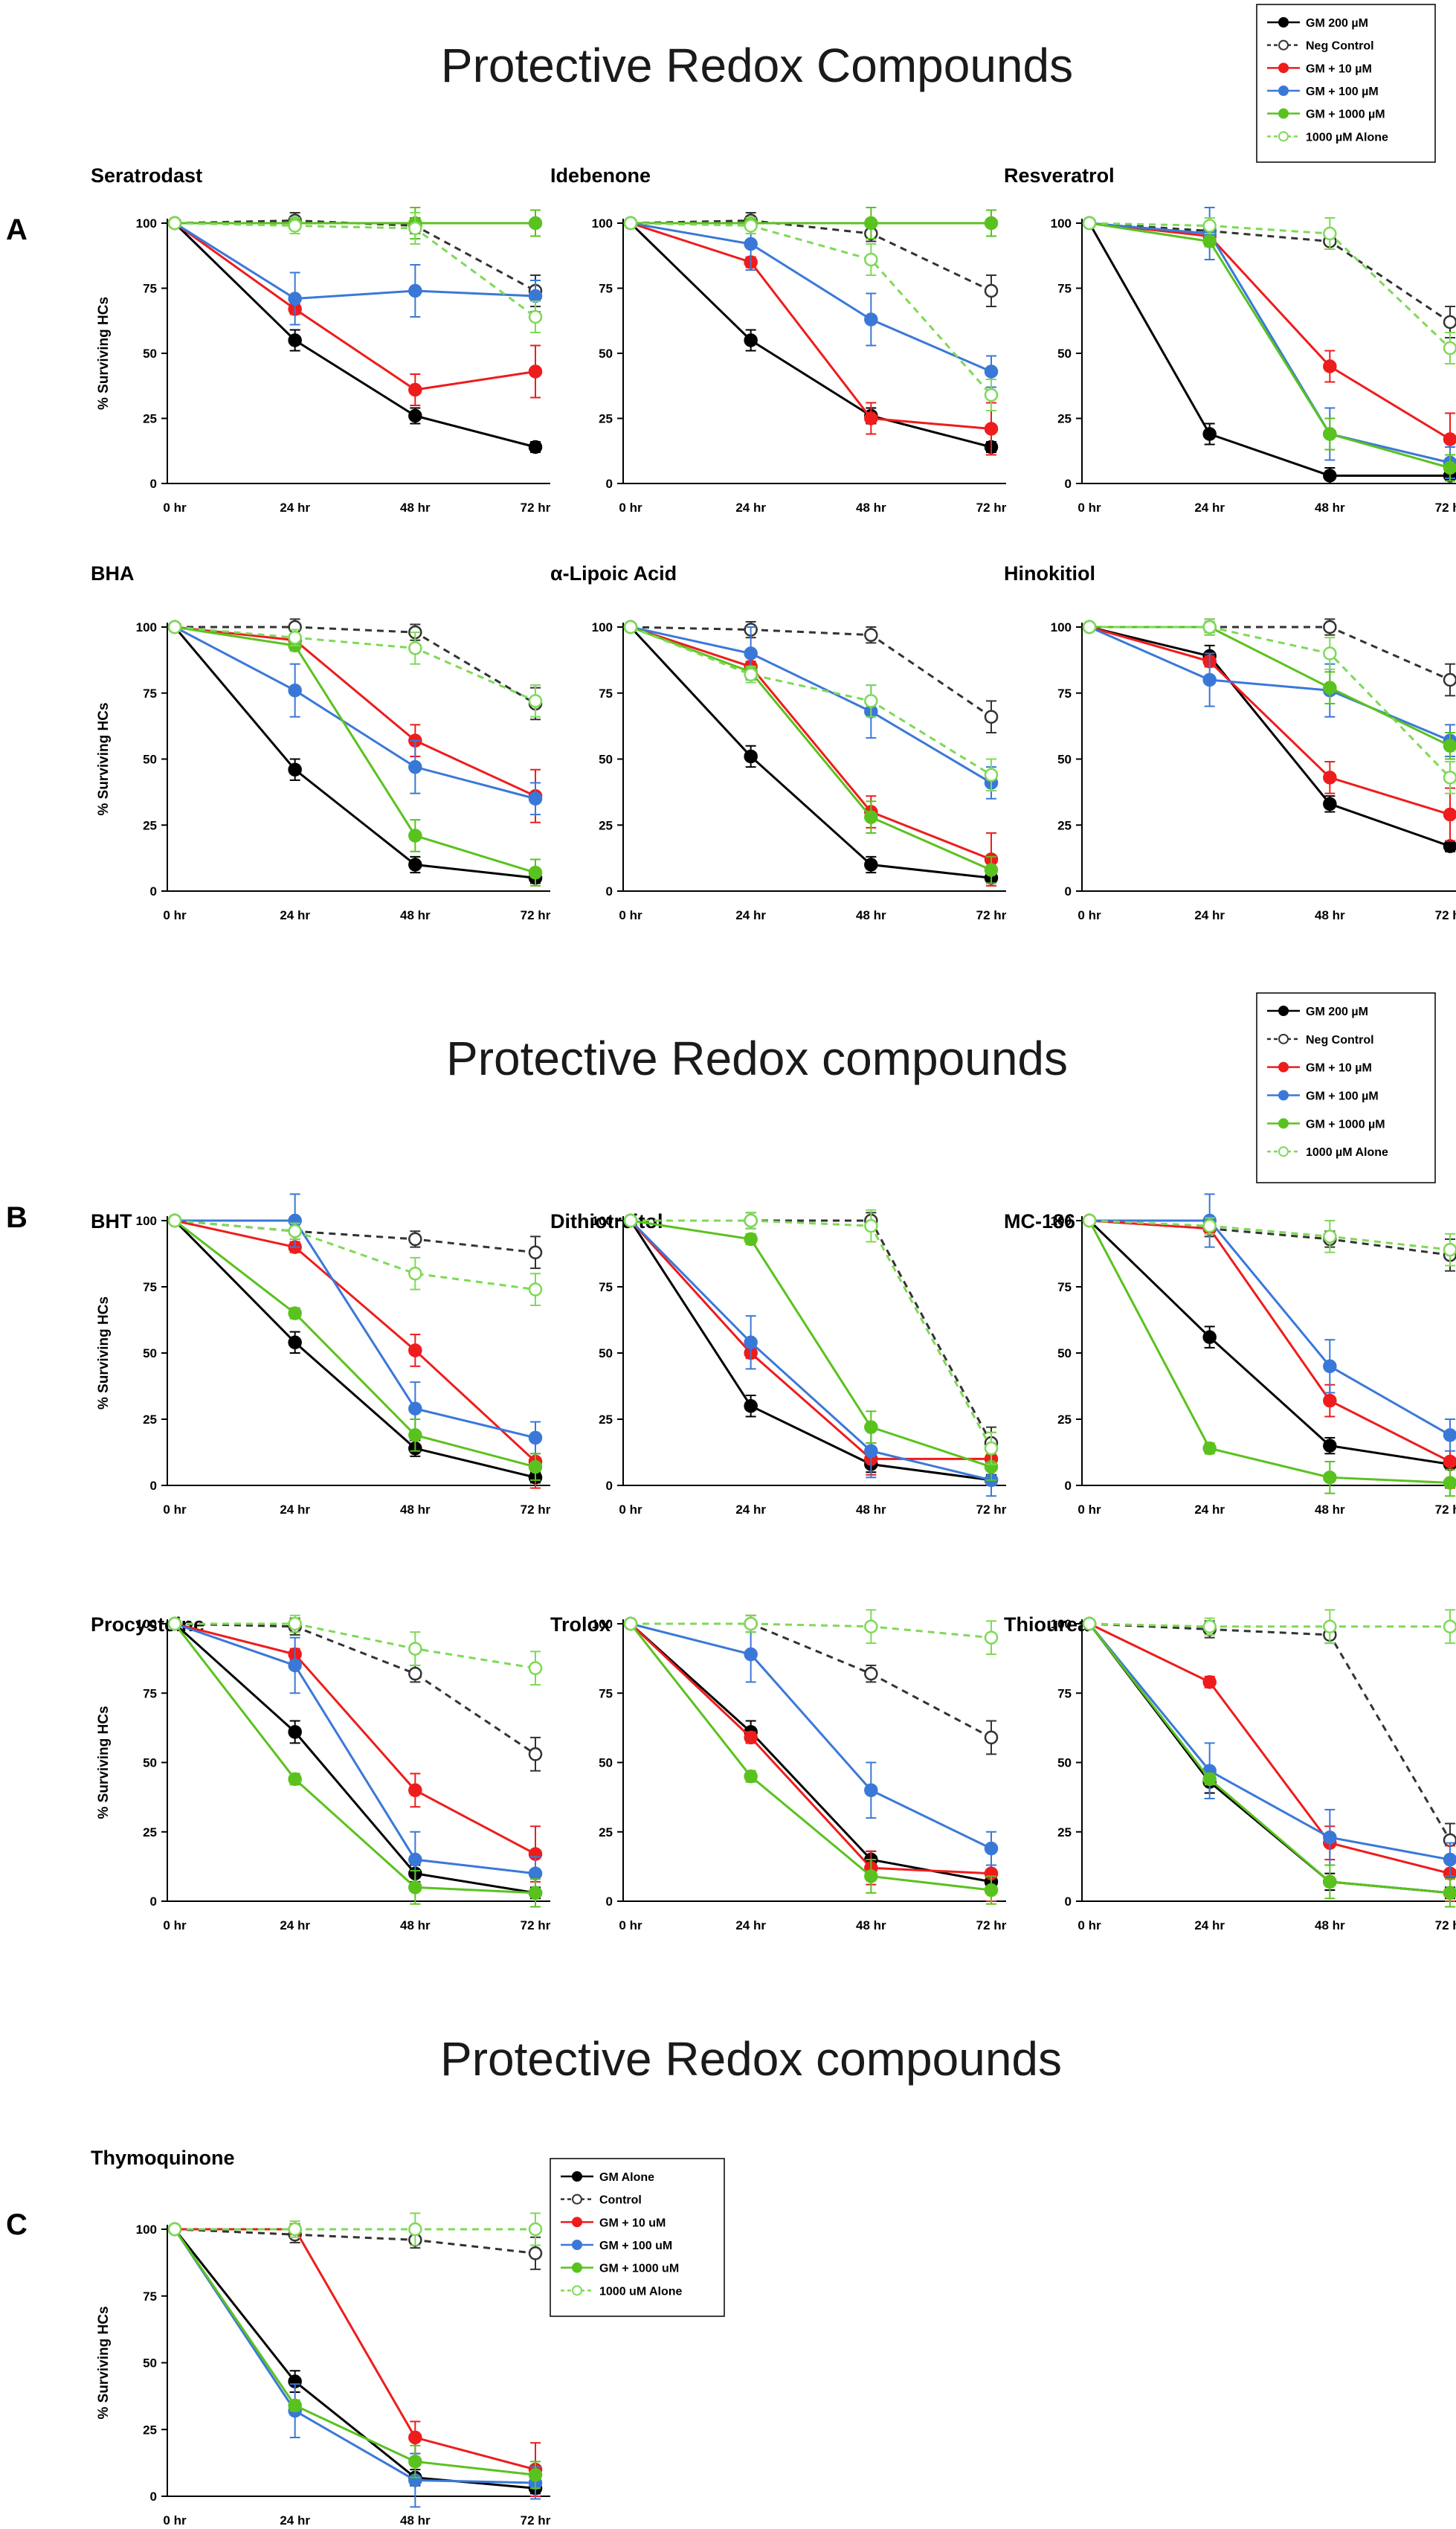 The width and height of the screenshot is (1456, 2529). Describe the element at coordinates (635, 2246) in the screenshot. I see `legend-label: GM + 100 uM` at that location.